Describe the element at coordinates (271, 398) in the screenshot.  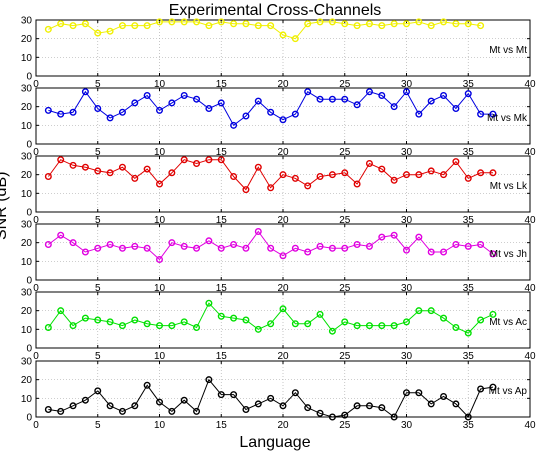
I see `series-line` at that location.